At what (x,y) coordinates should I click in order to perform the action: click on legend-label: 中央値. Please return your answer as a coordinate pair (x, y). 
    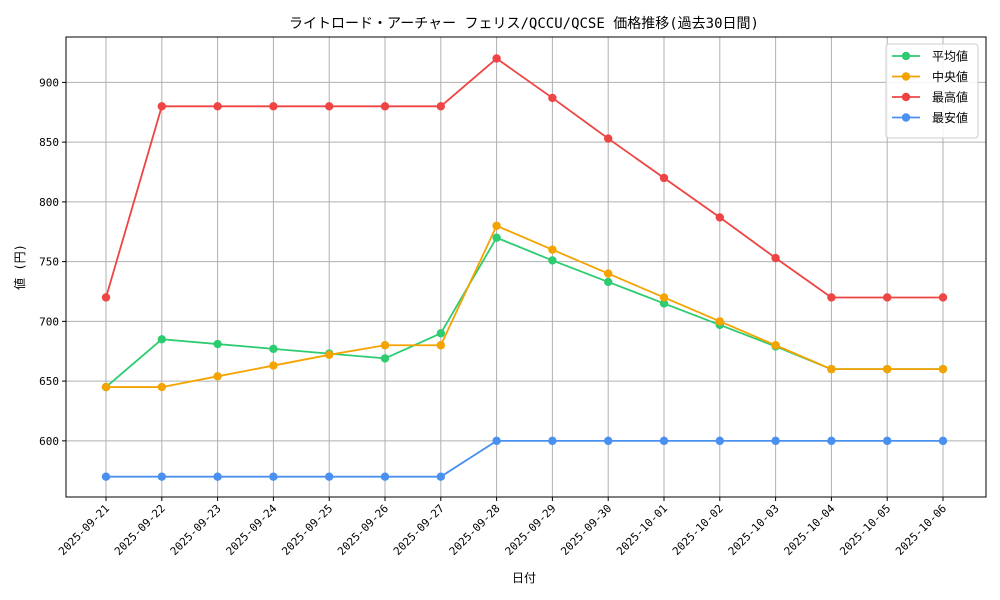
    Looking at the image, I should click on (950, 76).